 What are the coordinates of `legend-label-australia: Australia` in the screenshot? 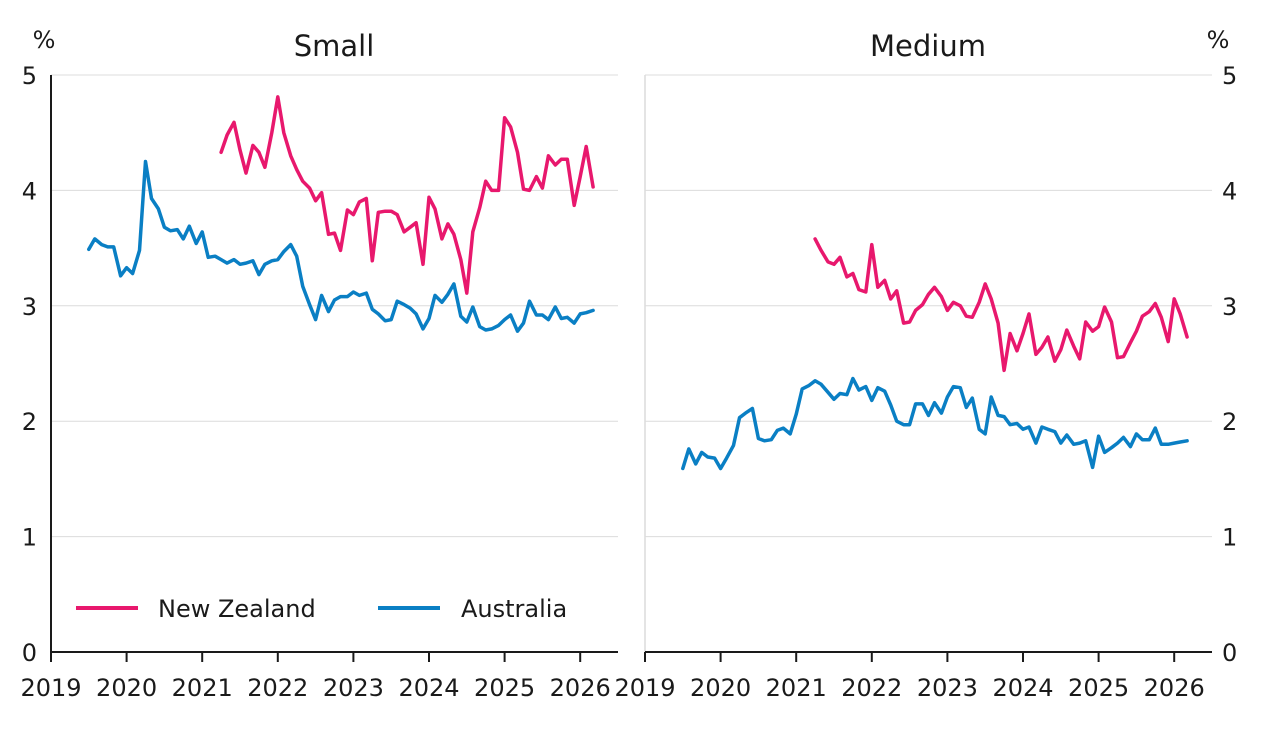 It's located at (514, 609).